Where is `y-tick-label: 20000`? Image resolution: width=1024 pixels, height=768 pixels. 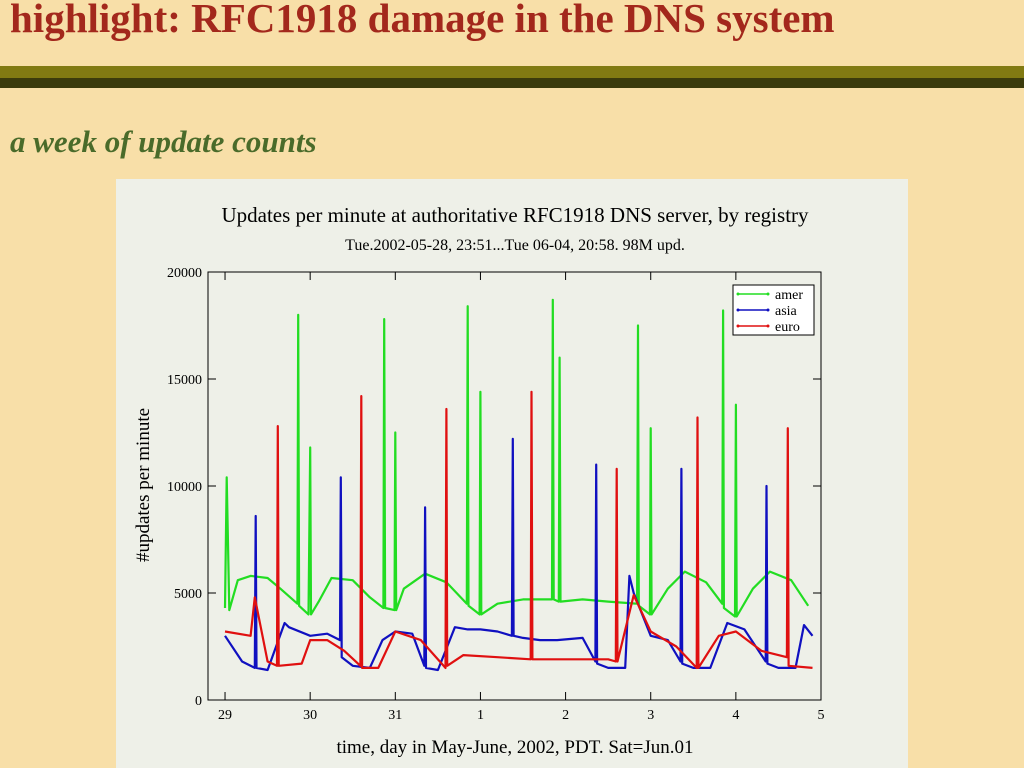 y-tick-label: 20000 is located at coordinates (184, 273).